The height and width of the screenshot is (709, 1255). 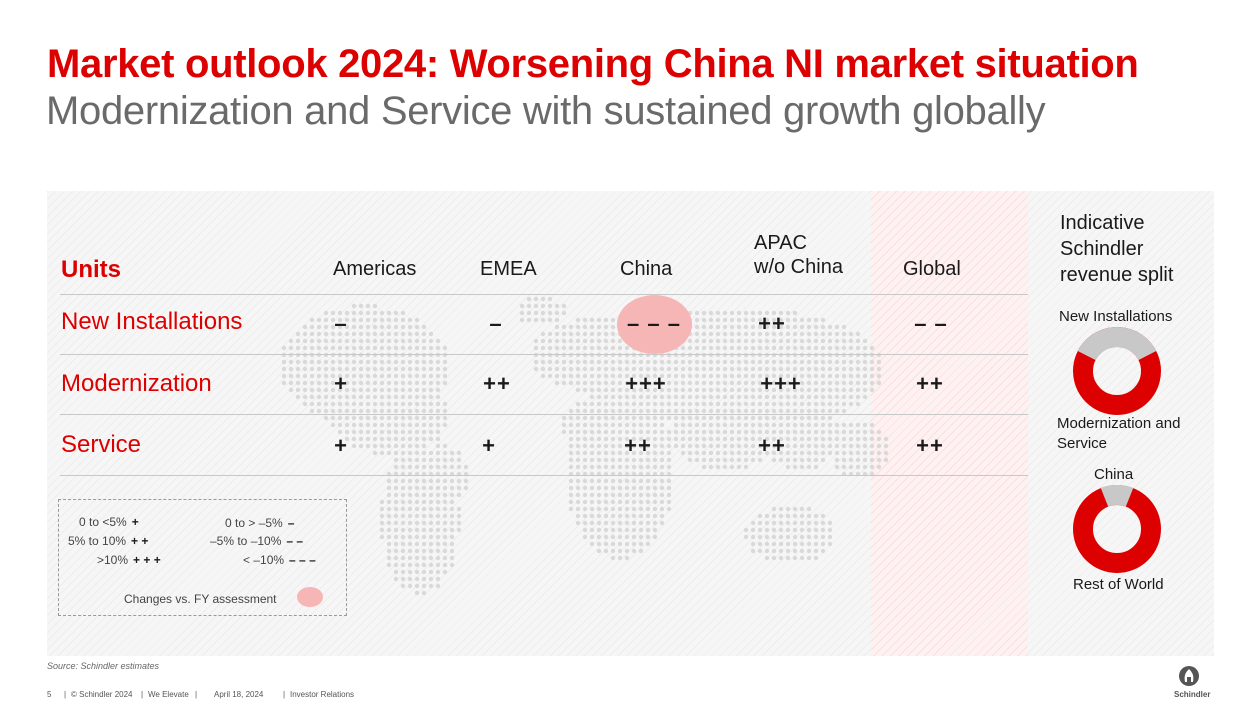 I want to click on cell-svc-emea: +, so click(x=489, y=445).